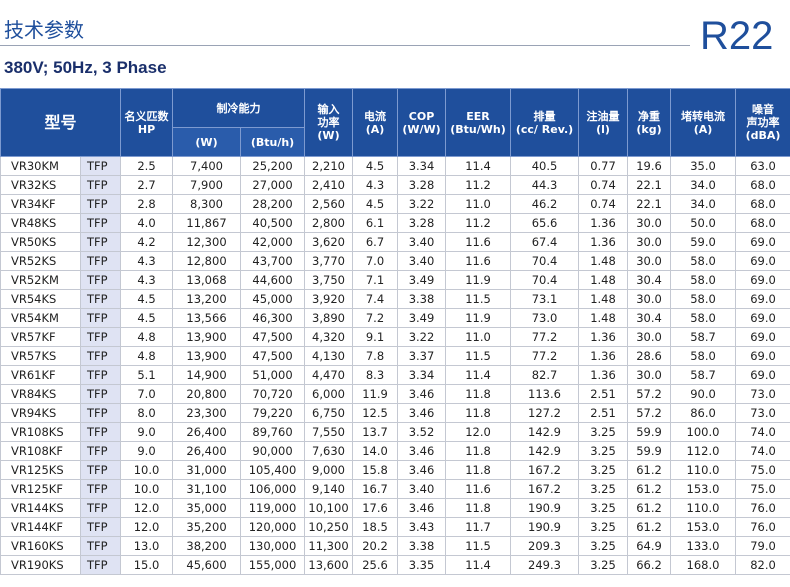 Image resolution: width=790 pixels, height=587 pixels. I want to click on value-cell: 7.1, so click(375, 280).